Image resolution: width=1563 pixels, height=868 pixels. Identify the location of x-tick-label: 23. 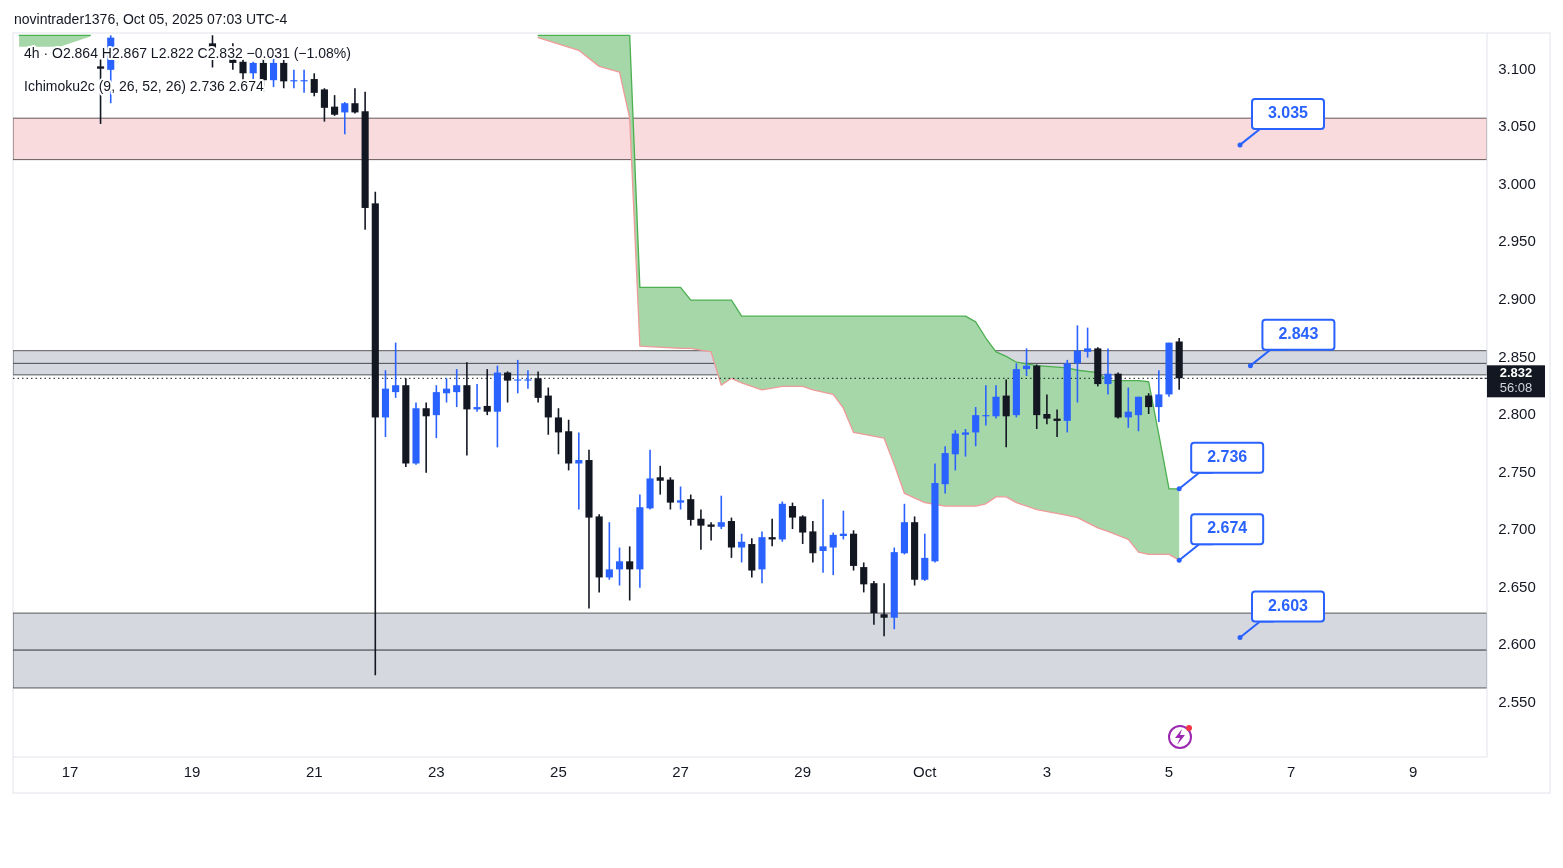
(436, 771).